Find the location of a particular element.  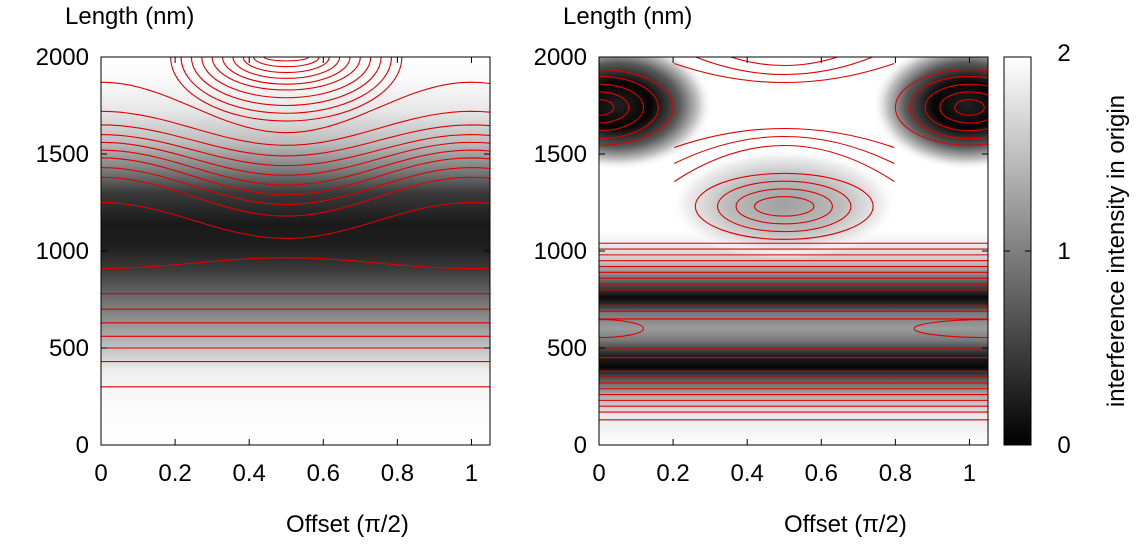

left-y-tick-label: 1500 is located at coordinates (62, 154).